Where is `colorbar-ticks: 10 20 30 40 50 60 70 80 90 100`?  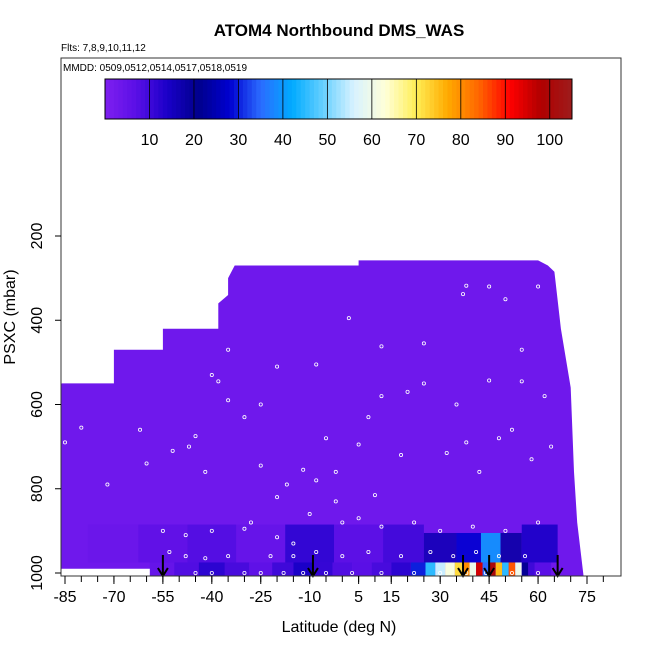 colorbar-ticks: 10 20 30 40 50 60 70 80 90 100 is located at coordinates (352, 114).